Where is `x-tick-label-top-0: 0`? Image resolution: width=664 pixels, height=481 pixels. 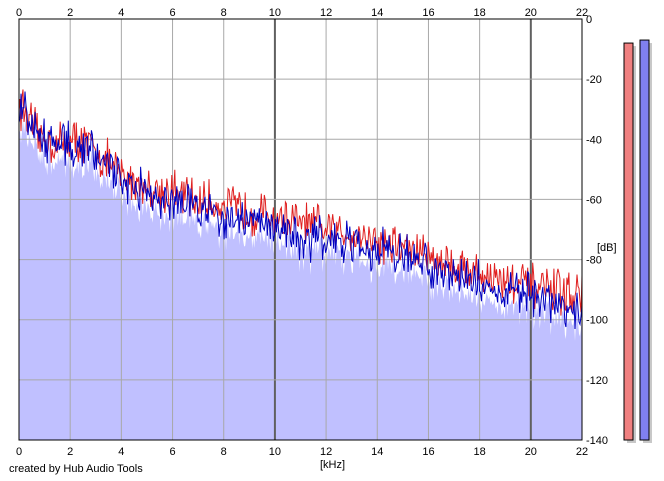 x-tick-label-top-0: 0 is located at coordinates (19, 13).